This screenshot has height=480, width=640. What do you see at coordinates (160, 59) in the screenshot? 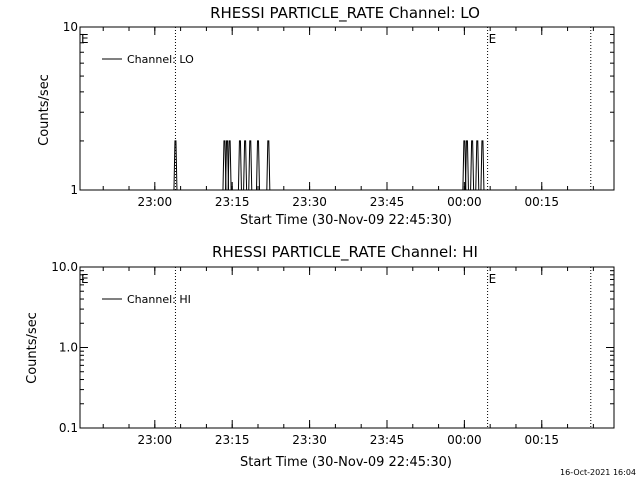
I see `legend-entry: Channel: LO` at bounding box center [160, 59].